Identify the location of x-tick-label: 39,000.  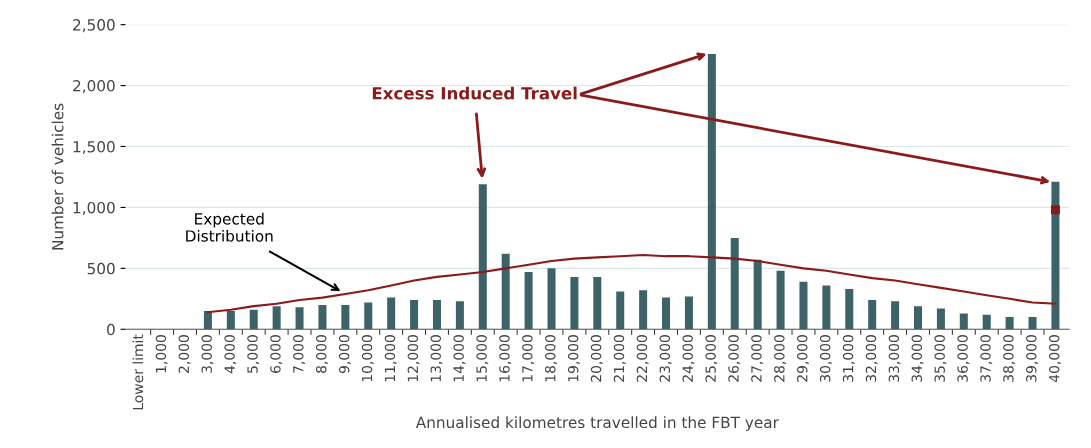
(1032, 358).